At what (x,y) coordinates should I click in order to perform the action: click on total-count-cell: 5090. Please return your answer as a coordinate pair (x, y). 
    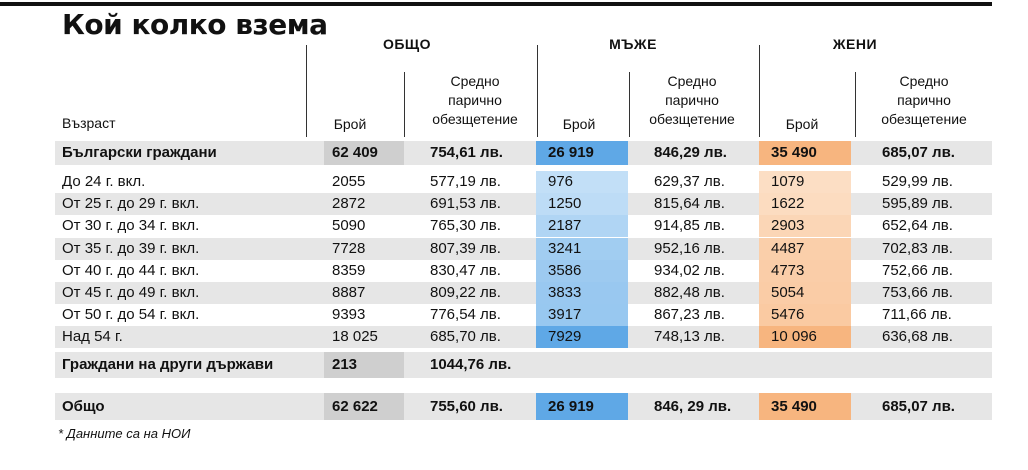
    Looking at the image, I should click on (349, 226).